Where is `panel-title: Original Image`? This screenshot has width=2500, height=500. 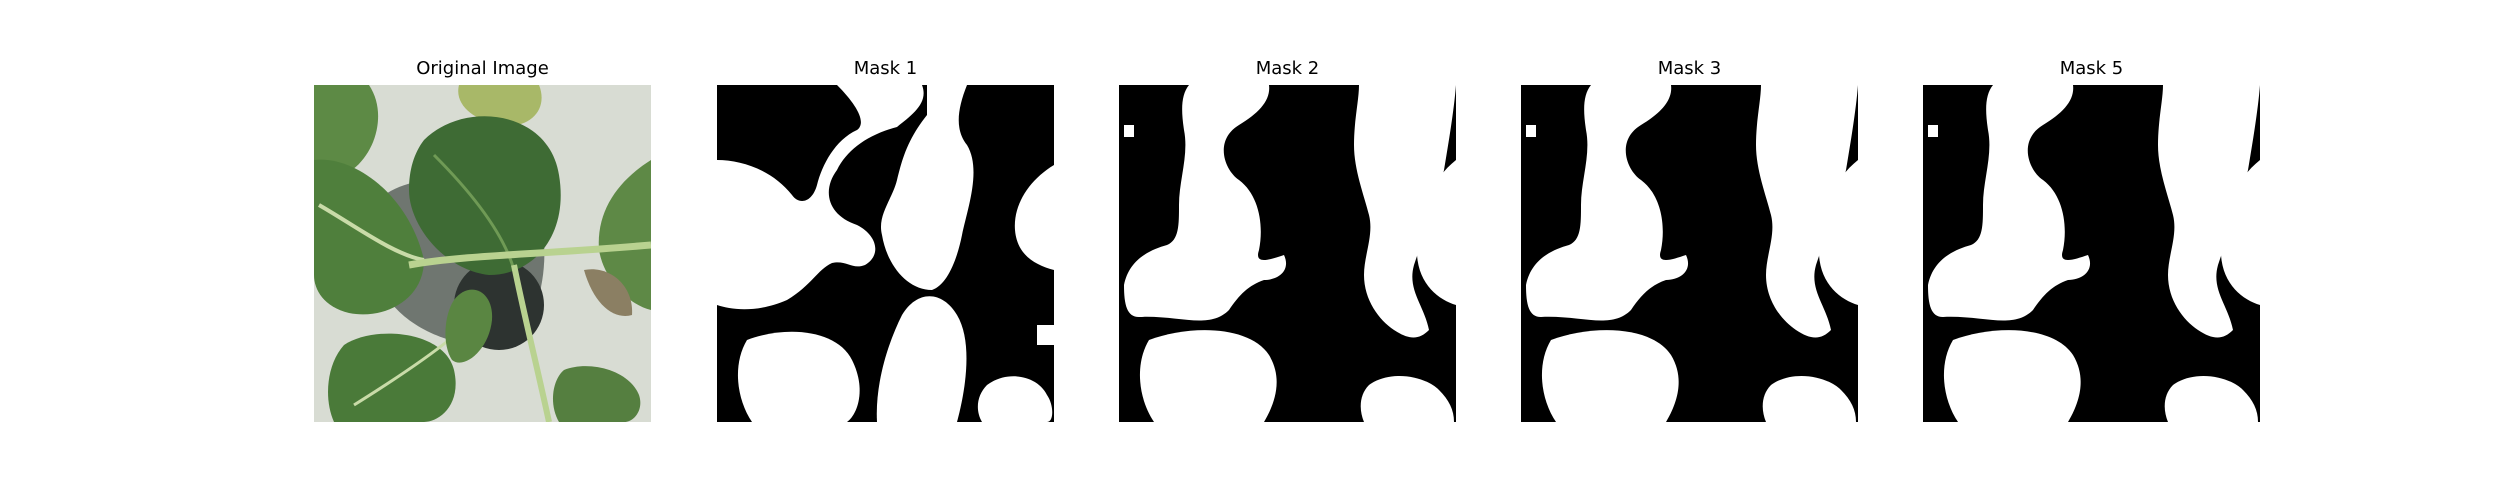
panel-title: Original Image is located at coordinates (482, 68).